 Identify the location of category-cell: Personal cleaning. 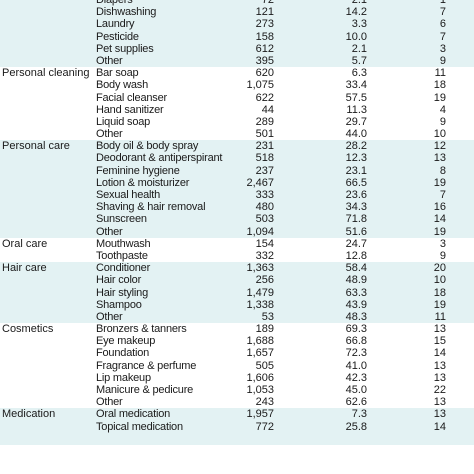
(46, 73).